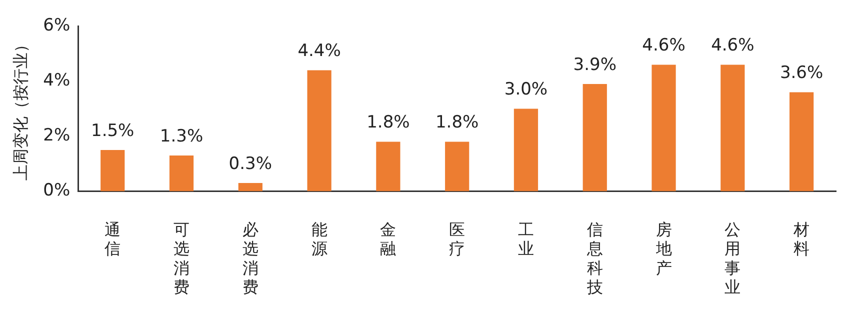  What do you see at coordinates (801, 239) in the screenshot?
I see `x-tick-label: 材料` at bounding box center [801, 239].